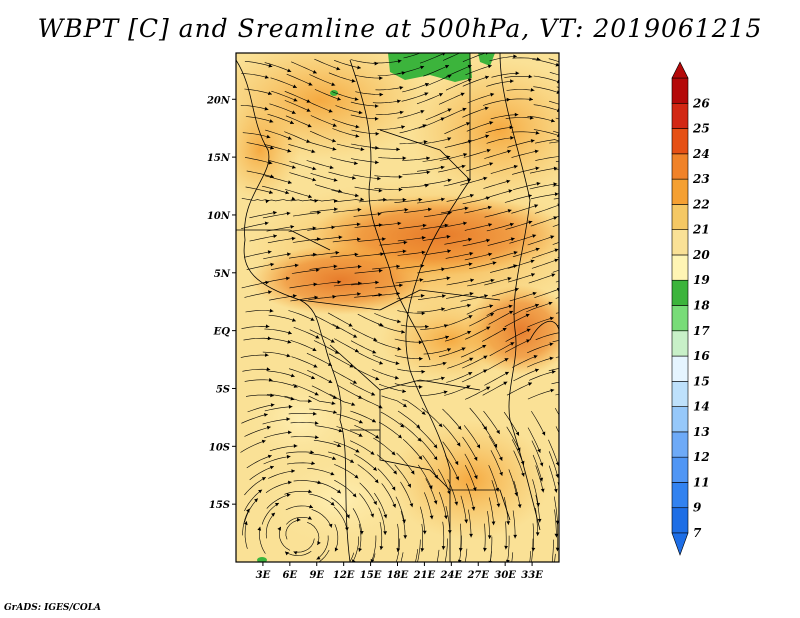  I want to click on lat-tick-label: 15S, so click(219, 505).